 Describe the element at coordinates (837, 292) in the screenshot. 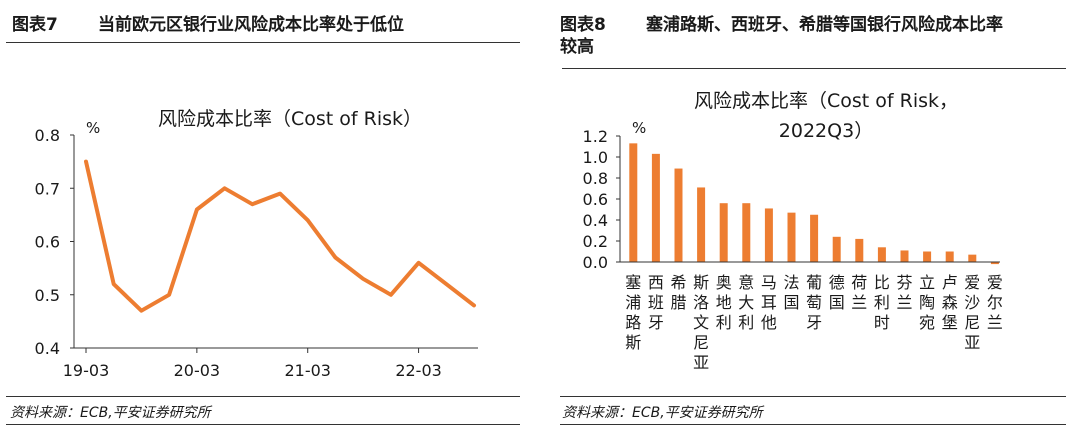

I see `bar-chart-x-label: 德国` at that location.